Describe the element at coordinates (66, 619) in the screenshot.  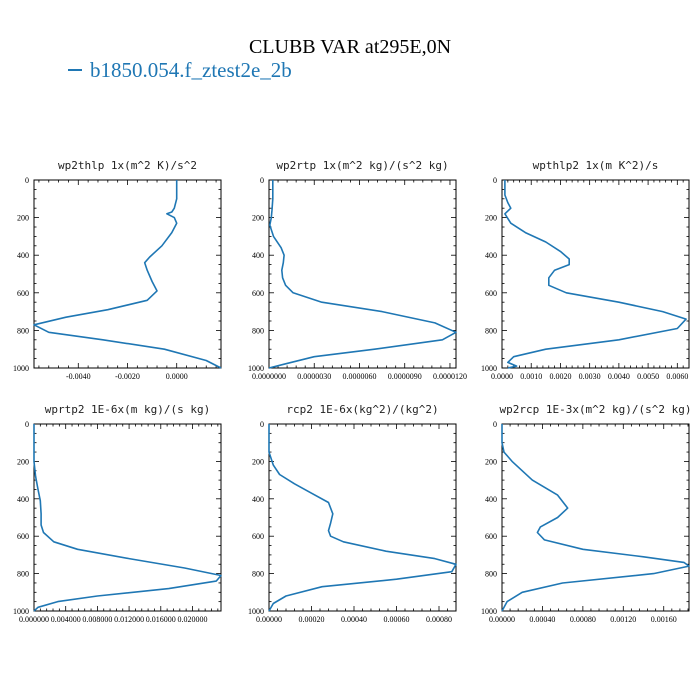
I see `x-tick-label: 0.004000` at that location.